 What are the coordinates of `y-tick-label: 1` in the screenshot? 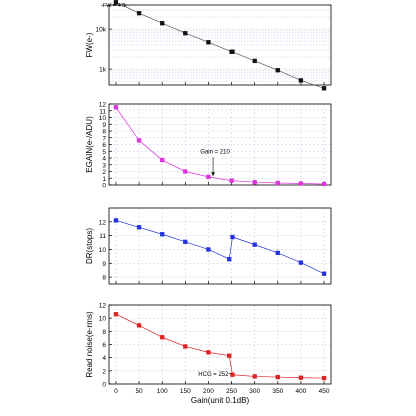 It's located at (104, 179).